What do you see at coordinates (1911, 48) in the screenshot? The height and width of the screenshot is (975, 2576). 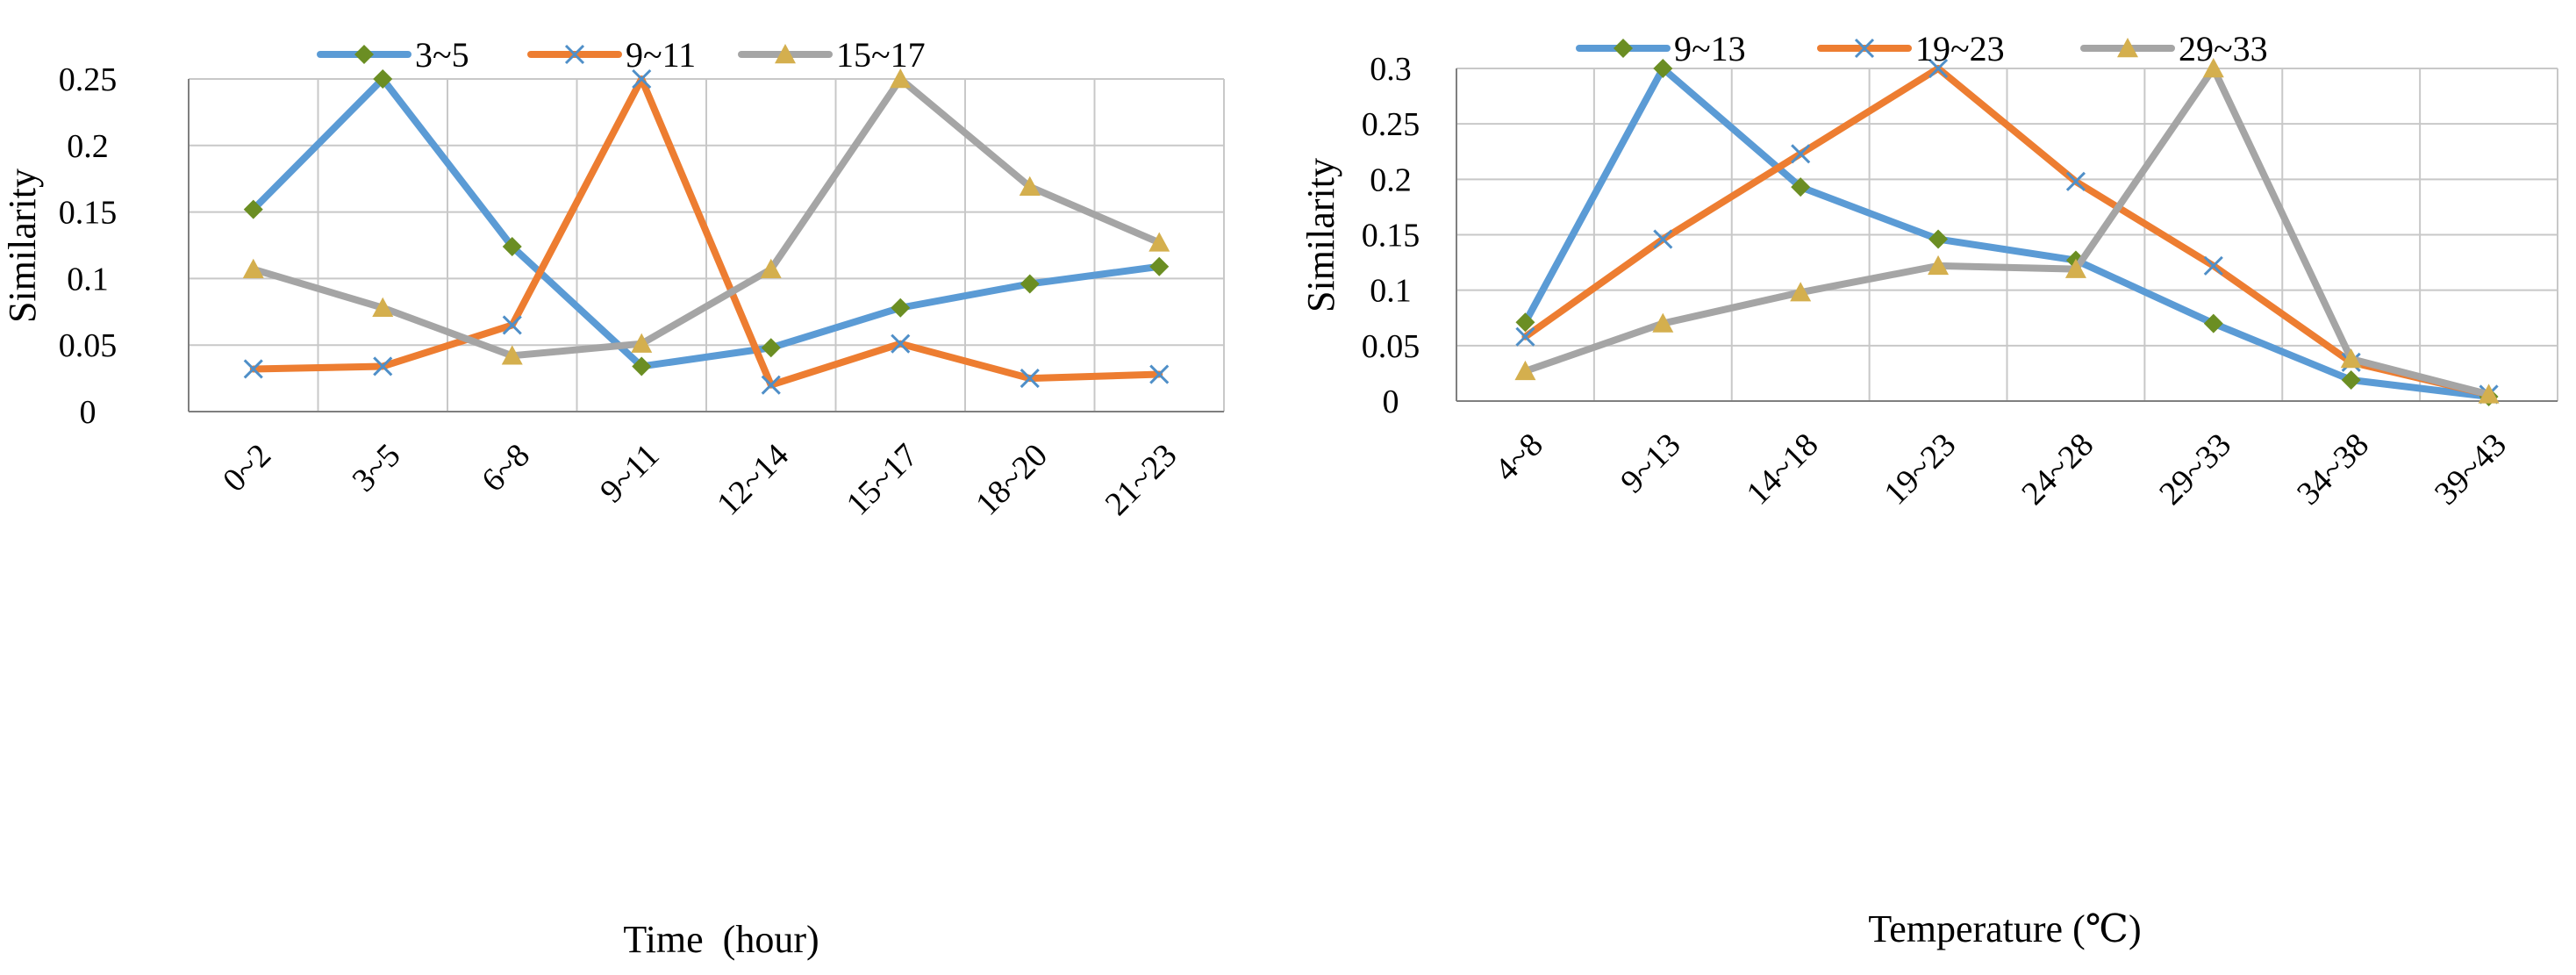 I see `legend-item: 19~23` at bounding box center [1911, 48].